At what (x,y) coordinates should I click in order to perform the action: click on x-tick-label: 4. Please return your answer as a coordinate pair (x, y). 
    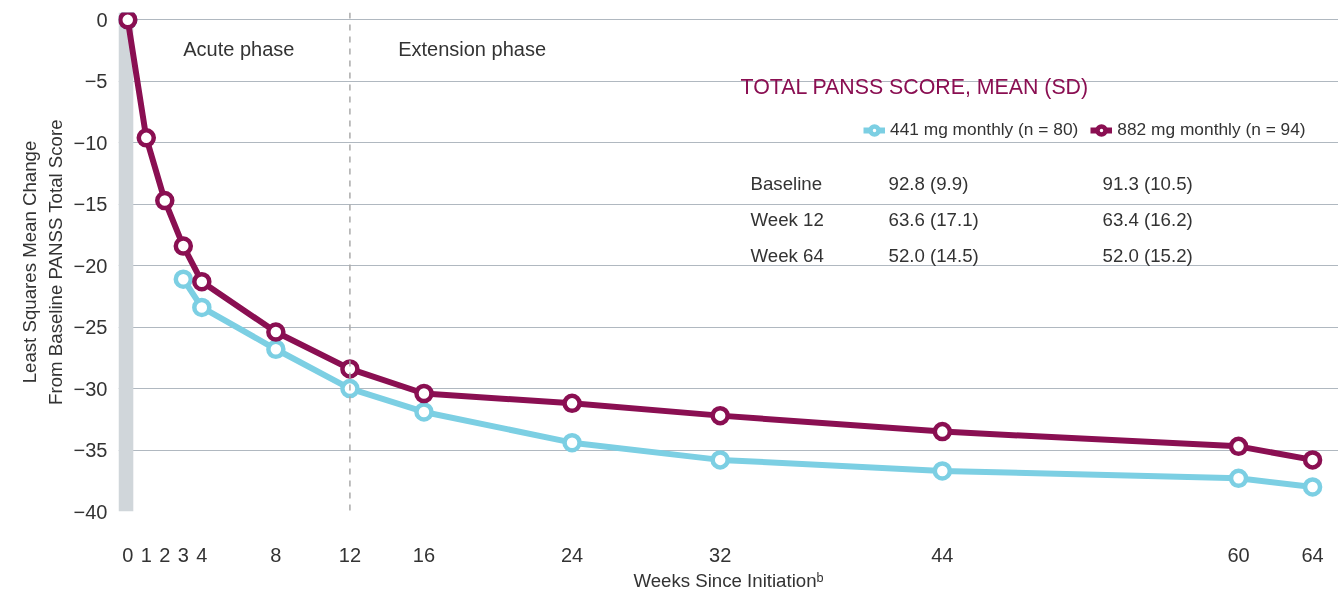
    Looking at the image, I should click on (202, 554).